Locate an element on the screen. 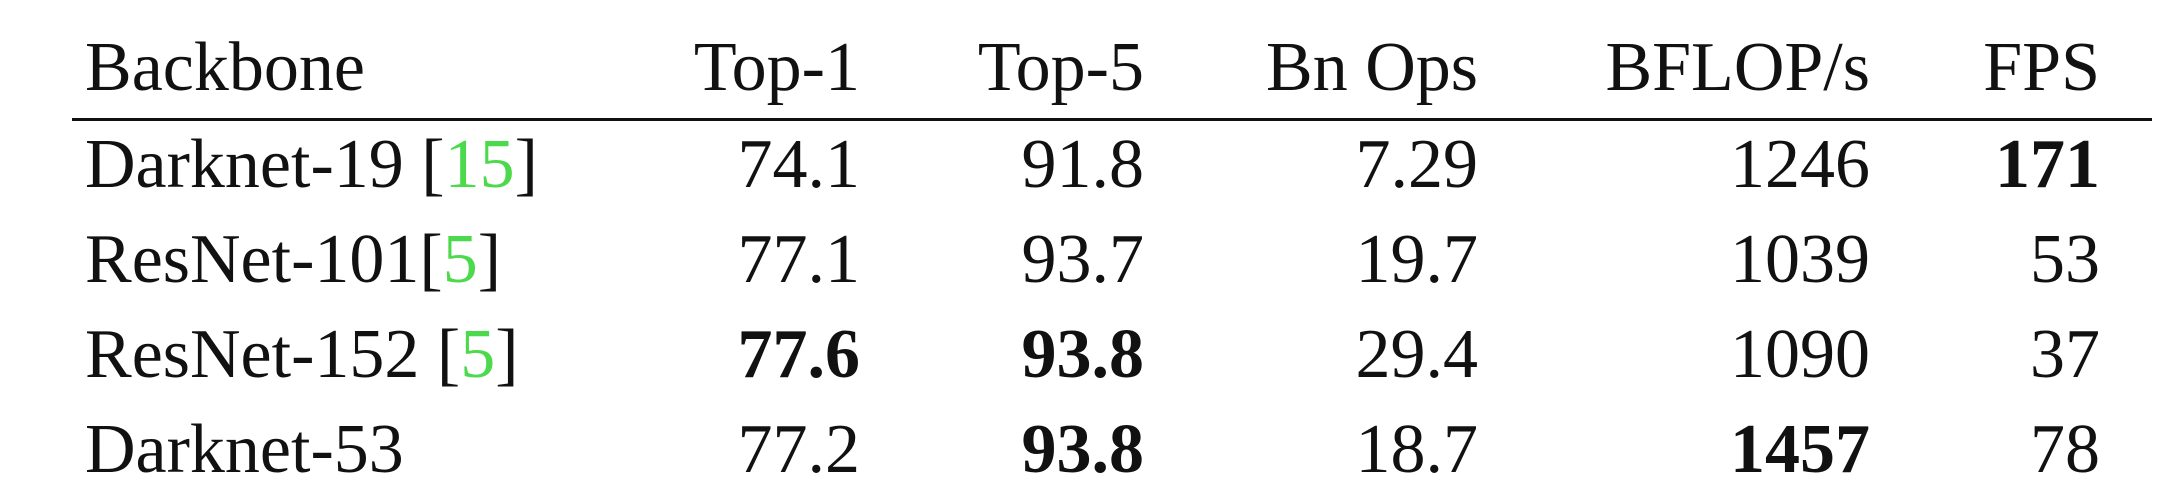 This screenshot has height=502, width=2180. backbone-name: Darknet-19 is located at coordinates (253, 164).